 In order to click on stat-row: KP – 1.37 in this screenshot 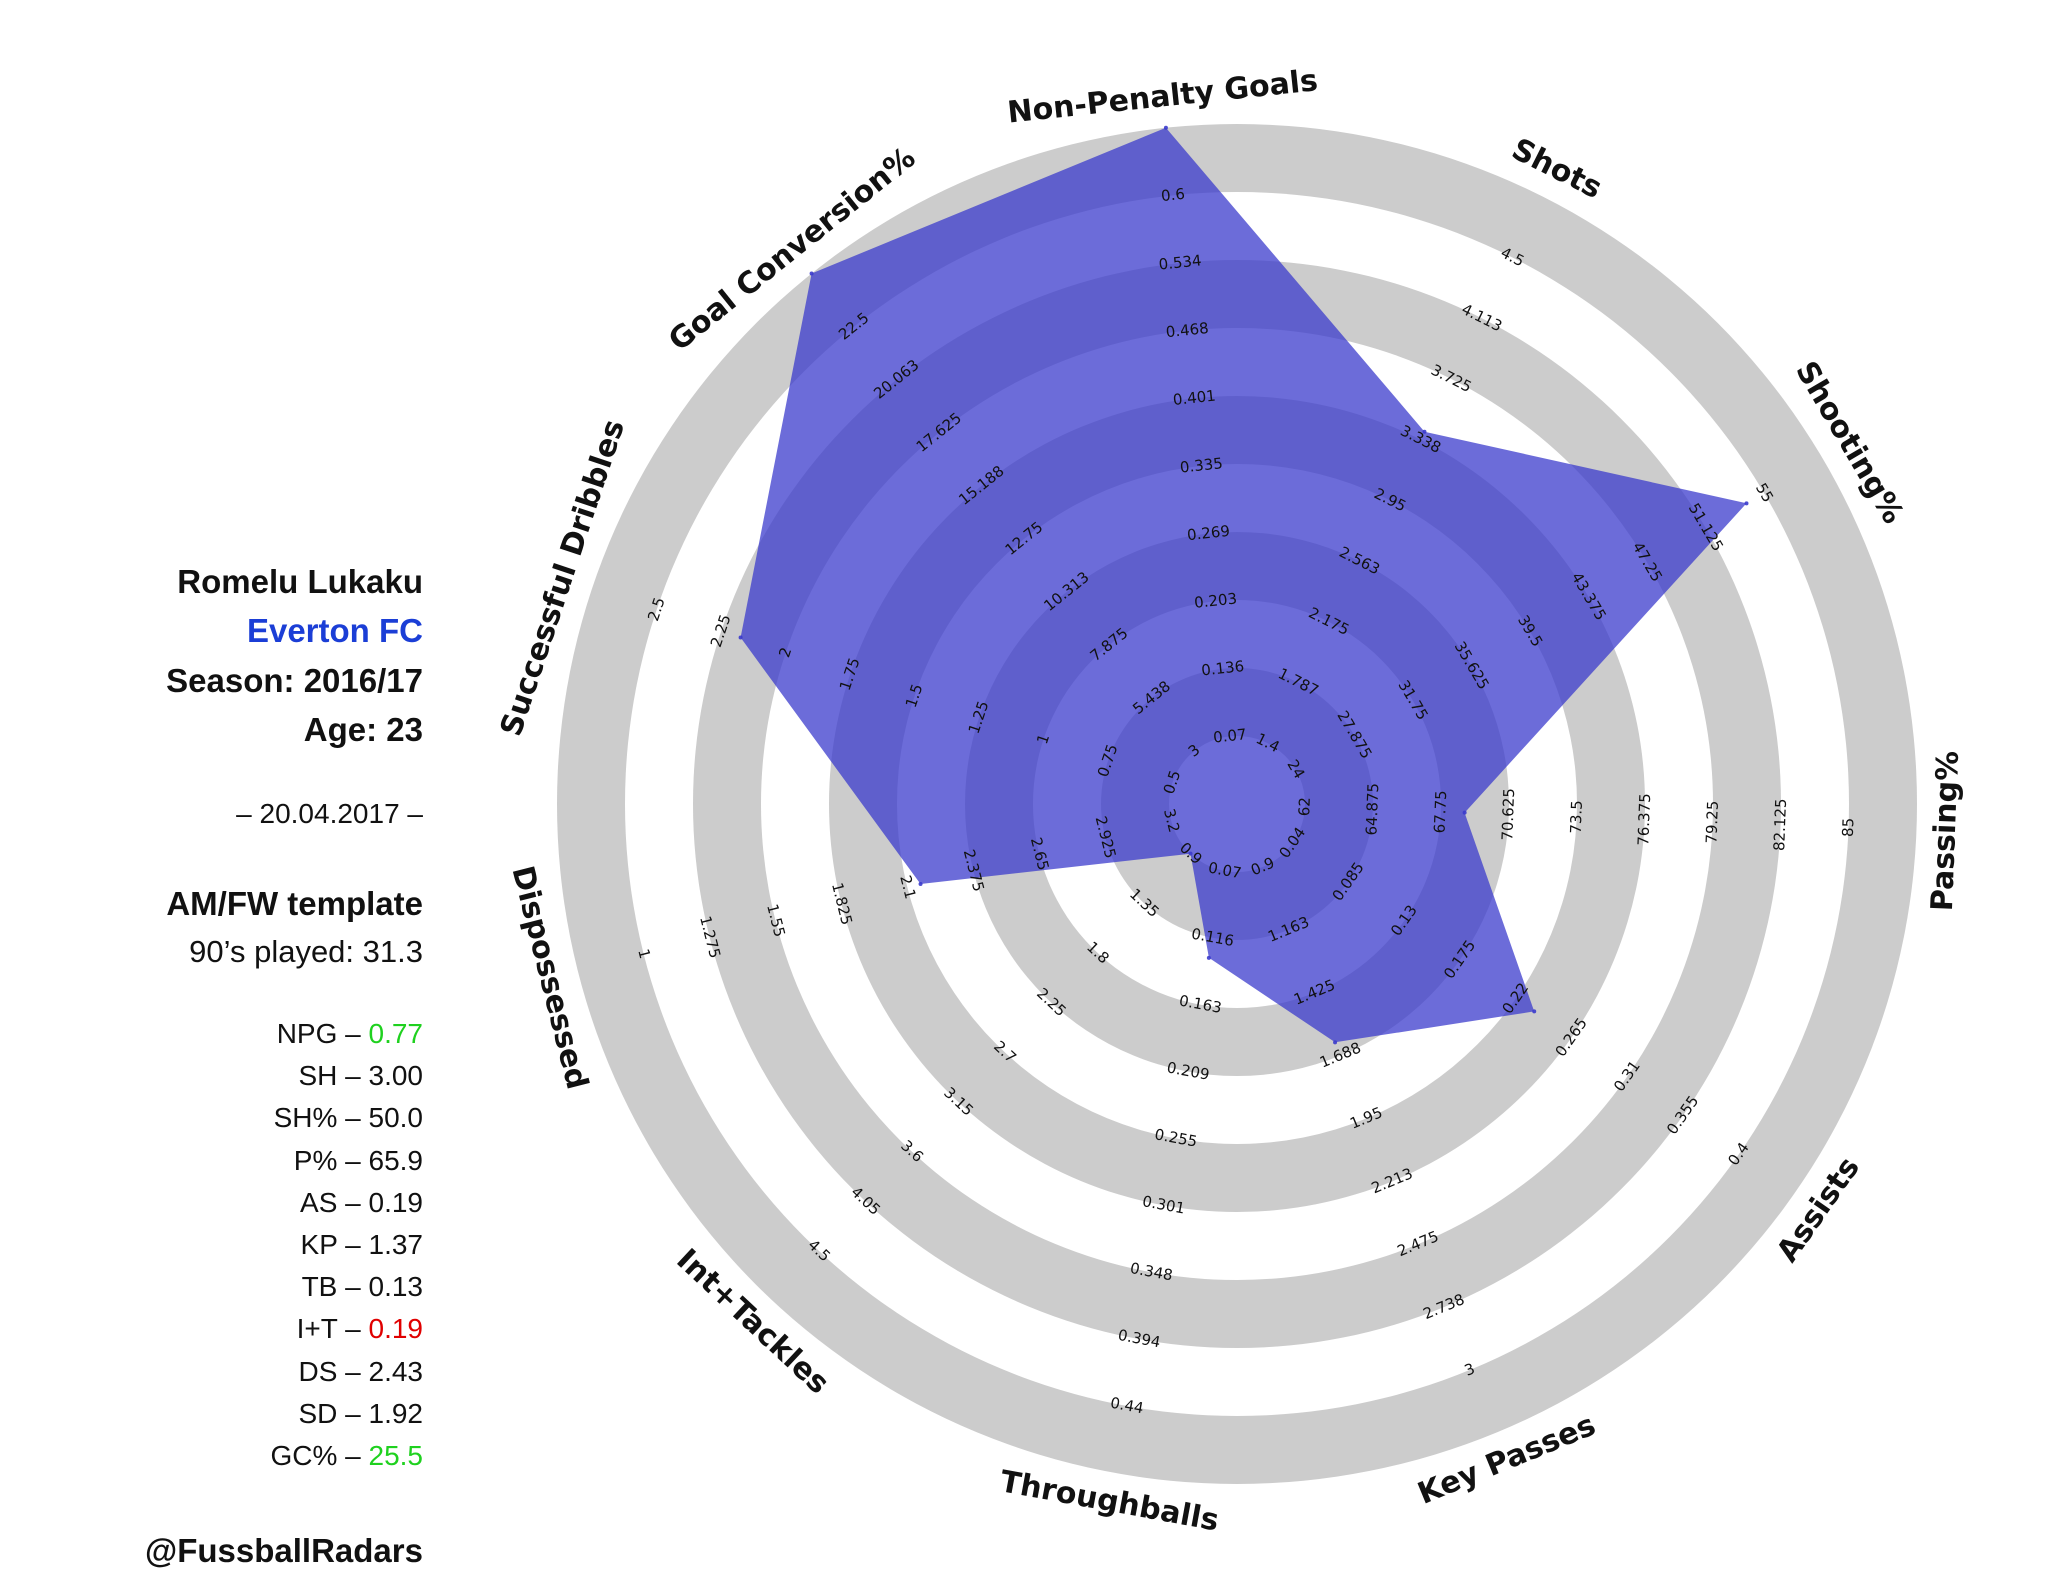, I will do `click(362, 1245)`.